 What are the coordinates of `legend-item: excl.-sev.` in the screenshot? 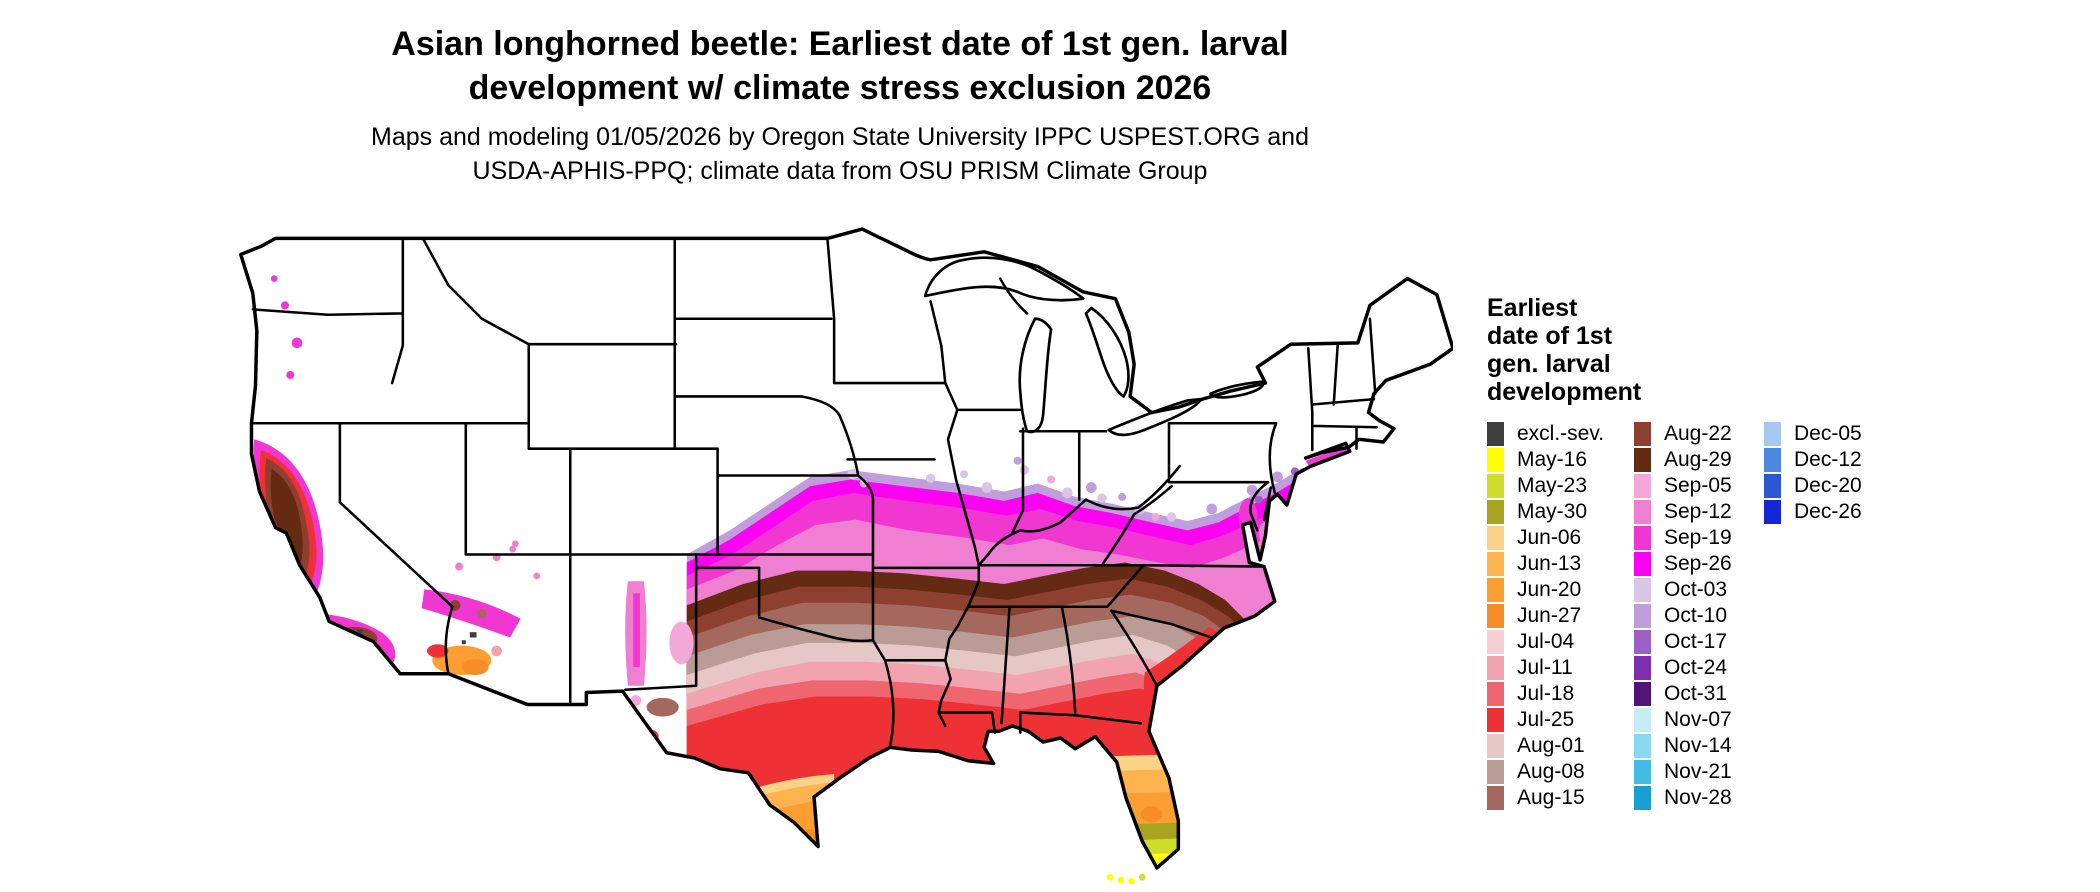 It's located at (1560, 434).